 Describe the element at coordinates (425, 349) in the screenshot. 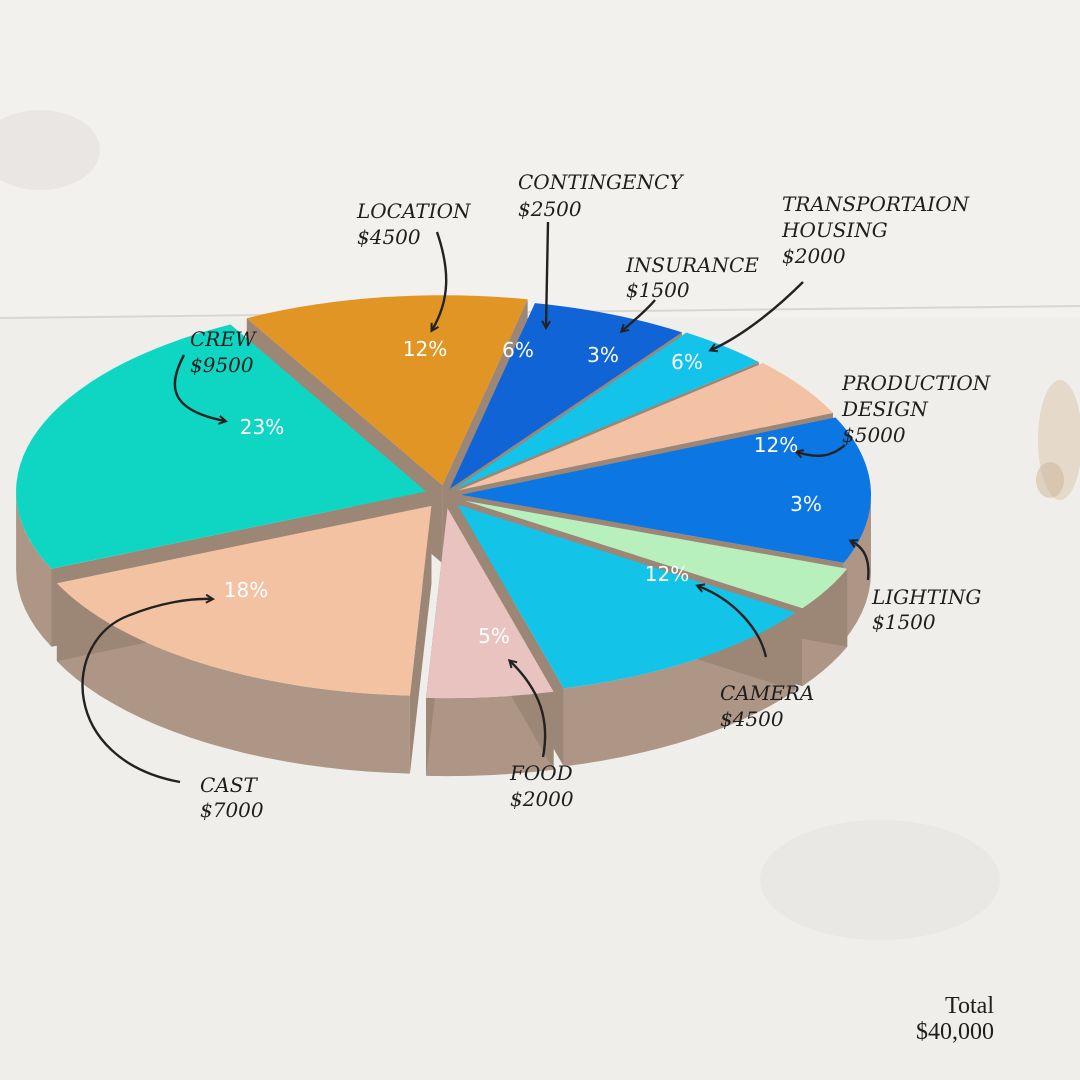

I see `percent-label-location: 12%` at that location.